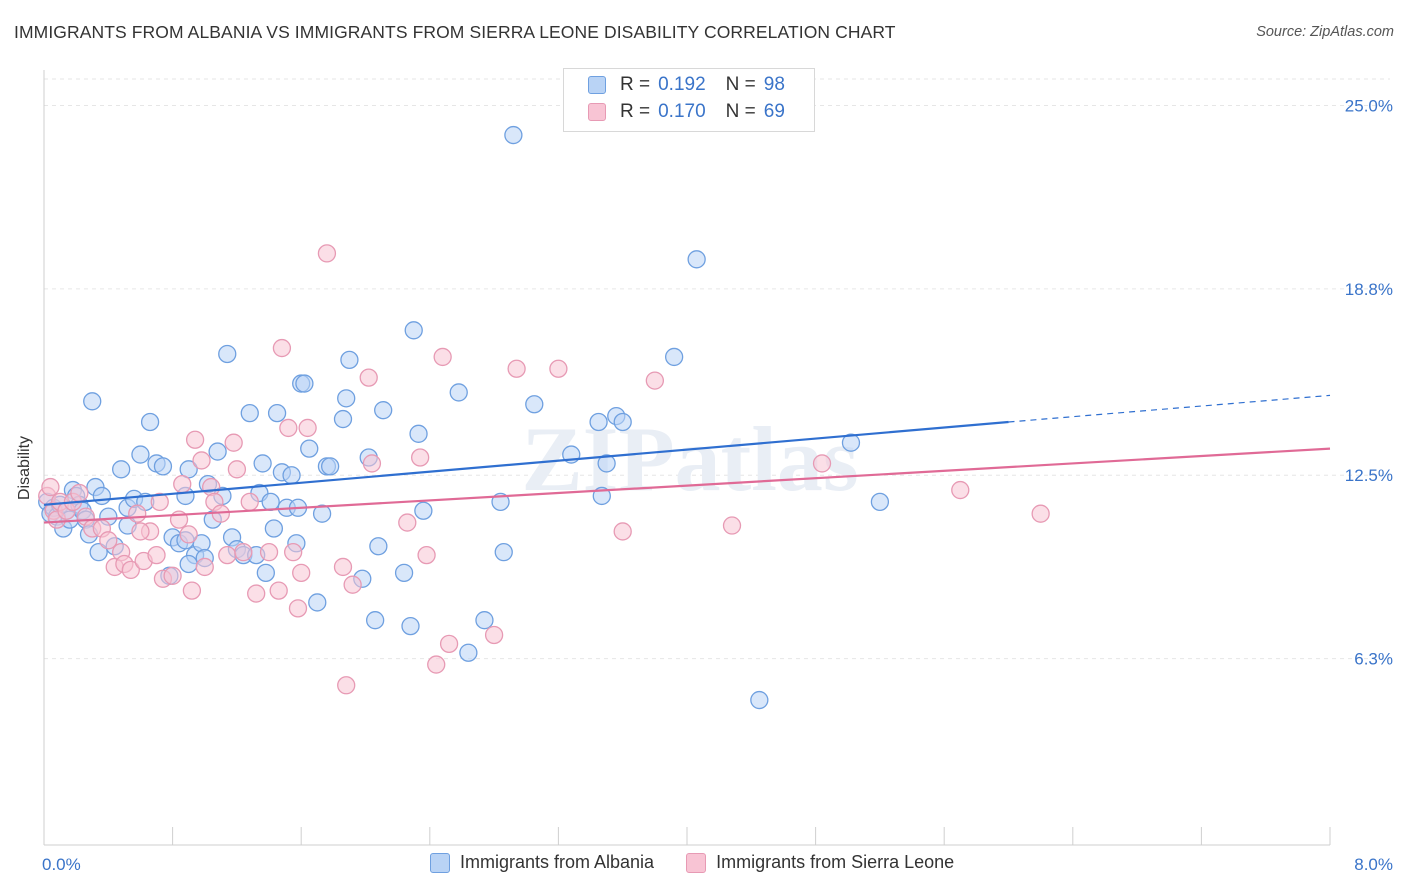 The width and height of the screenshot is (1406, 892). Describe the element at coordinates (1169, 408) in the screenshot. I see `albania-trend-extension` at that location.